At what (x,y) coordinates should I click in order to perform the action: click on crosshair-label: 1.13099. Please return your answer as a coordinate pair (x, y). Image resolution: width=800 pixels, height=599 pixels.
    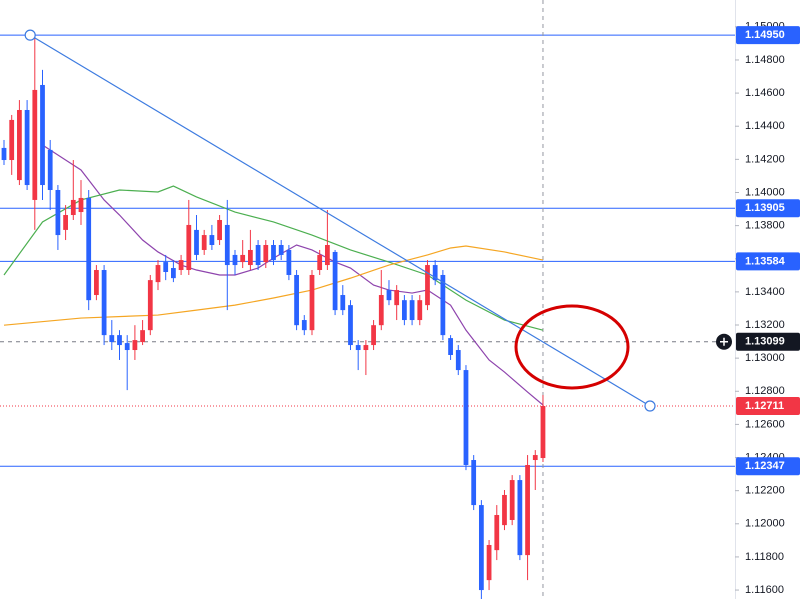
    Looking at the image, I should click on (765, 342).